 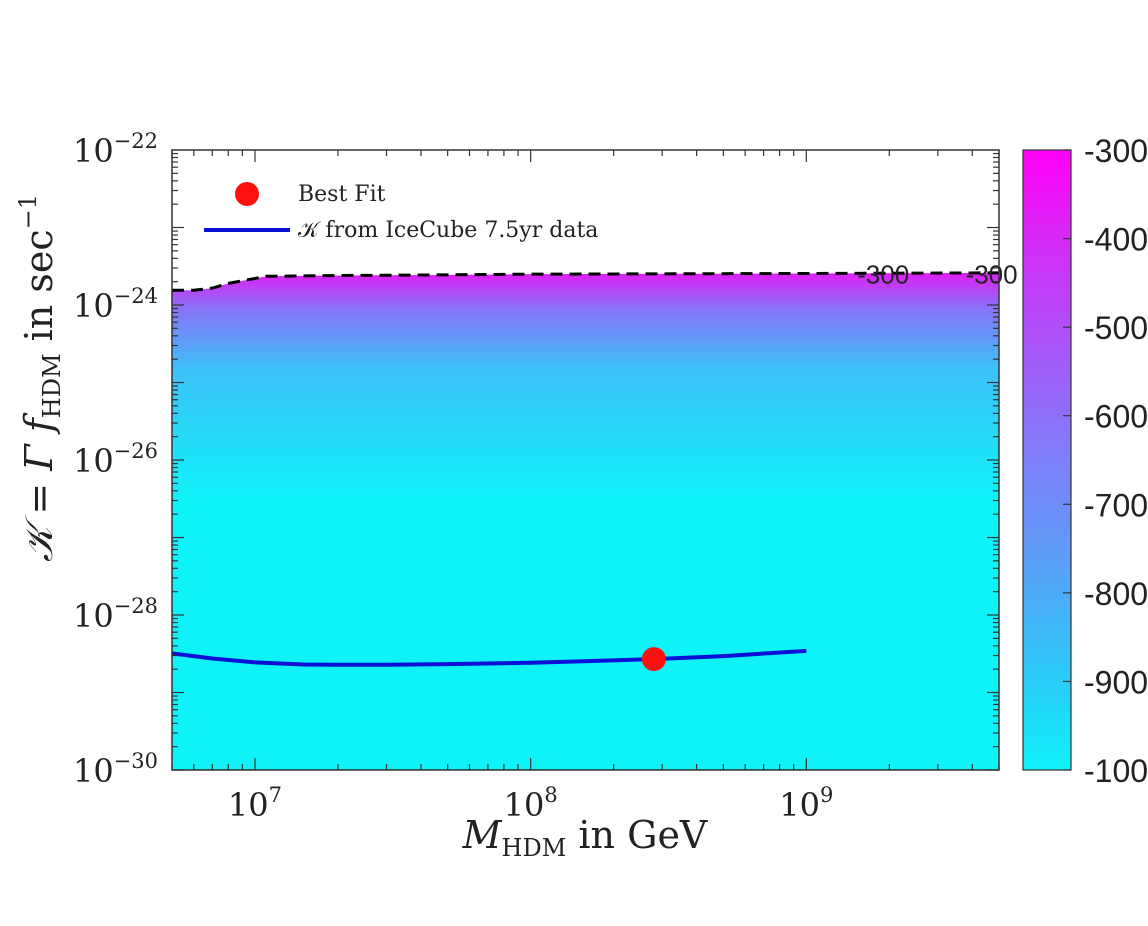 What do you see at coordinates (653, 659) in the screenshot?
I see `best-fit-point` at bounding box center [653, 659].